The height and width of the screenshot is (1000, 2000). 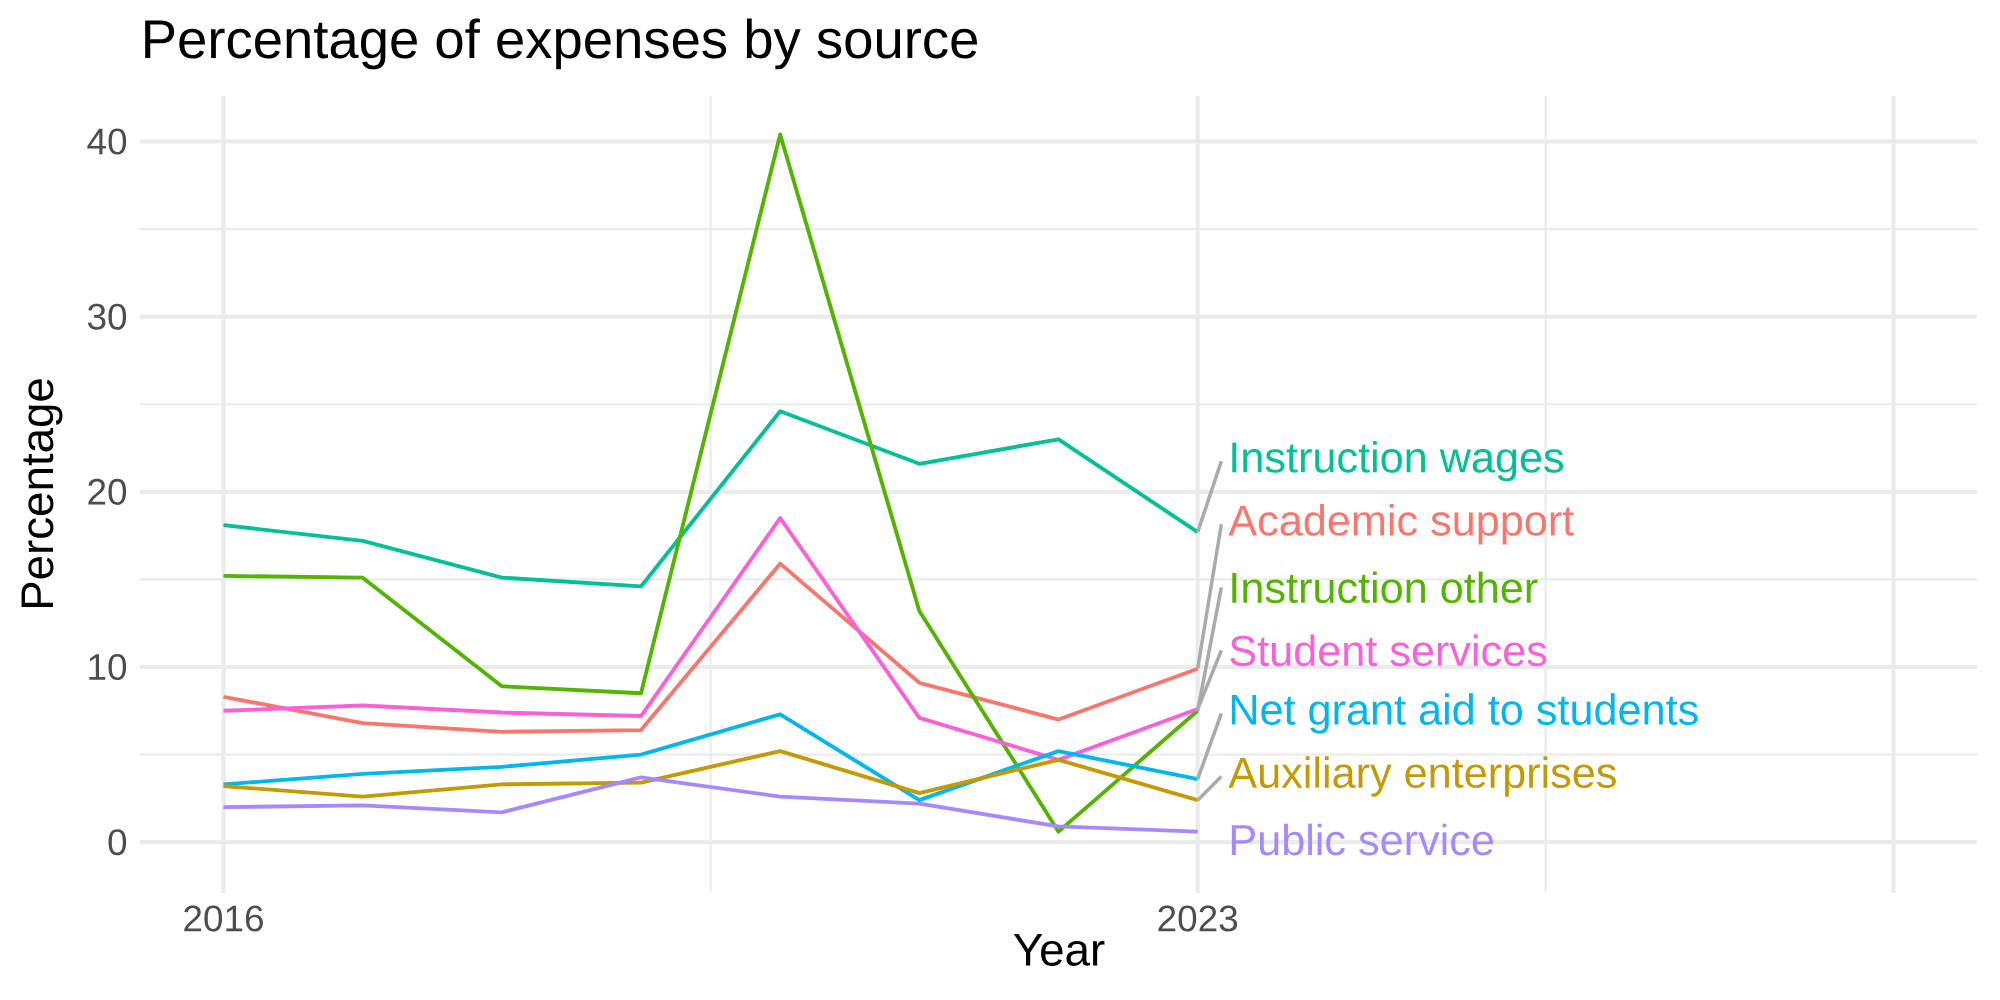 What do you see at coordinates (107, 491) in the screenshot?
I see `y-tick-label: 20` at bounding box center [107, 491].